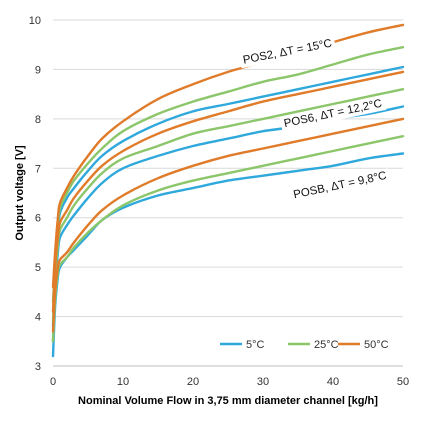 Image resolution: width=436 pixels, height=422 pixels. I want to click on y-tick-label: 6, so click(38, 219).